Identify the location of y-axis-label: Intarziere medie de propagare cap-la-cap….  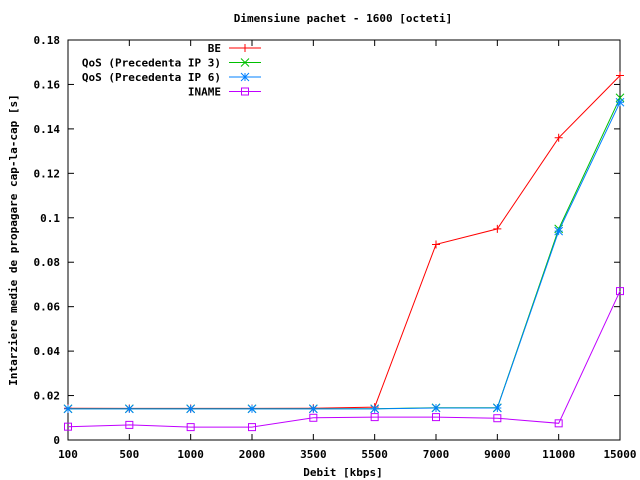
(13, 239).